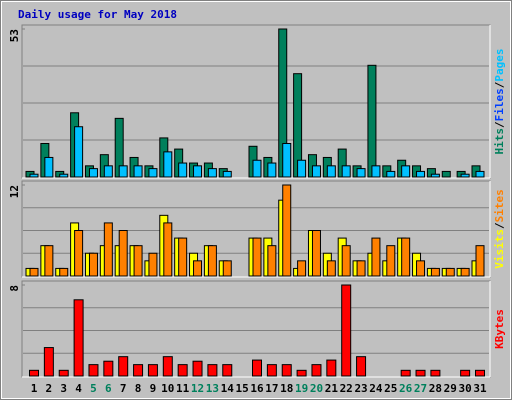  What do you see at coordinates (242, 388) in the screenshot?
I see `x-tick-label: 15` at bounding box center [242, 388].